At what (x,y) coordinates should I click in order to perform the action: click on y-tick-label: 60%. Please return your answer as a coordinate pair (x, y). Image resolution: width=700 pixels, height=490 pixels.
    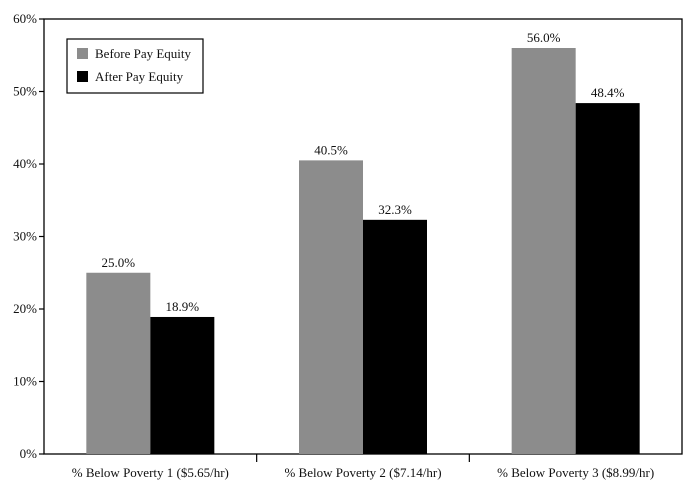
    Looking at the image, I should click on (25, 18).